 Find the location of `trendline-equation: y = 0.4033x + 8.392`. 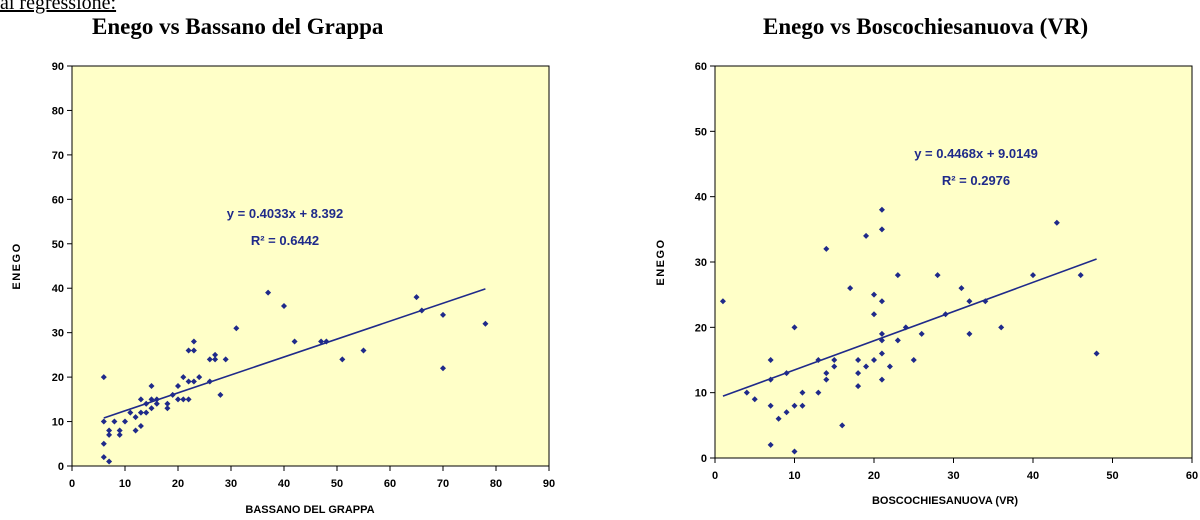

trendline-equation: y = 0.4033x + 8.392 is located at coordinates (285, 213).